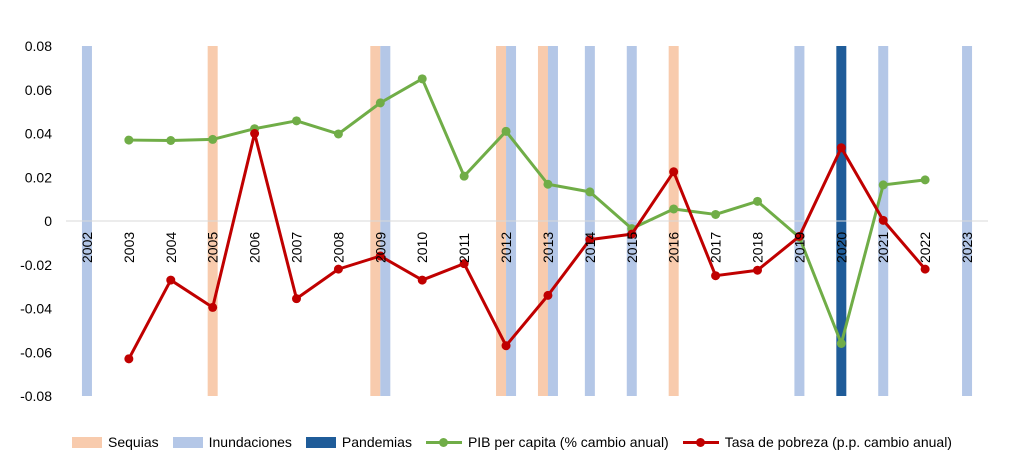 The width and height of the screenshot is (1024, 474). What do you see at coordinates (841, 247) in the screenshot?
I see `x-tick-label-2020: 2020` at bounding box center [841, 247].